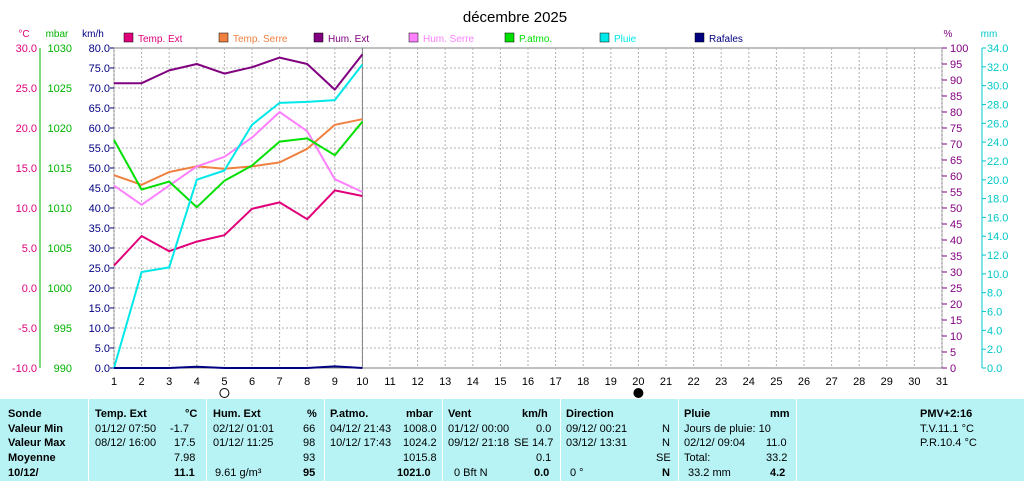  Describe the element at coordinates (997, 143) in the screenshot. I see `rain-axis-tick-label: 24.0` at that location.